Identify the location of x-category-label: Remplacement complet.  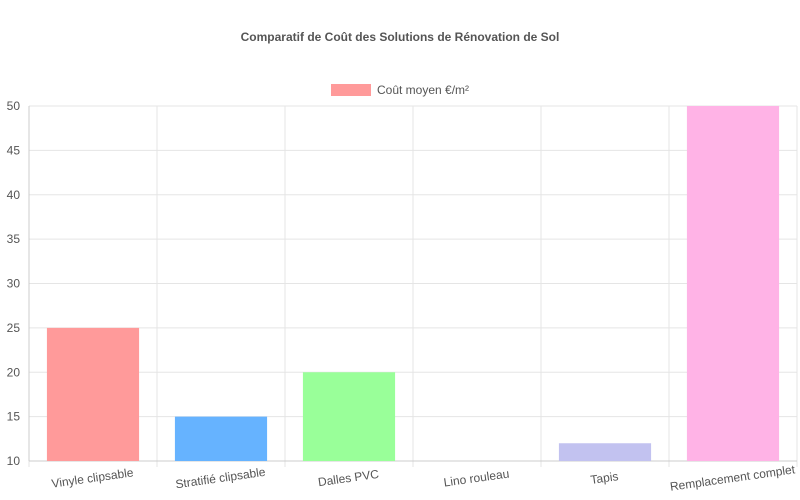
(732, 477).